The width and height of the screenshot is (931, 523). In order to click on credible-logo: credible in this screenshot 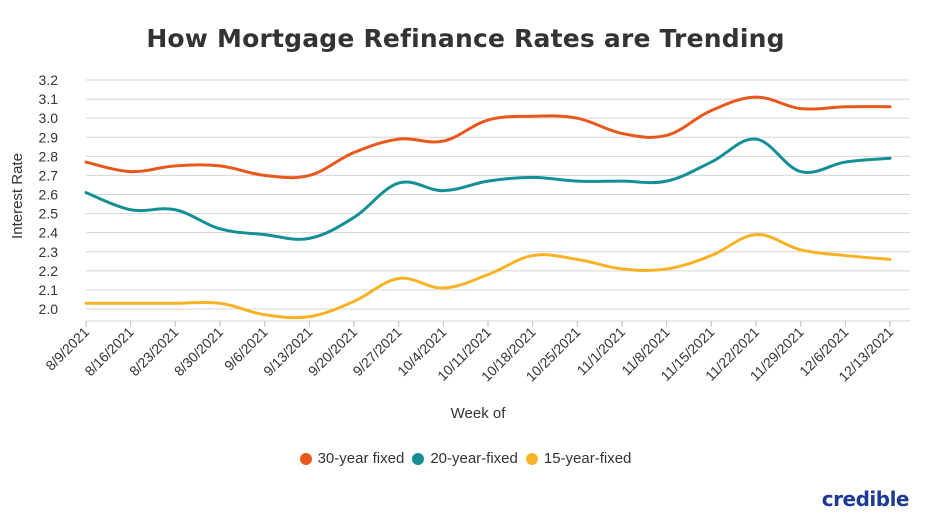, I will do `click(865, 499)`.